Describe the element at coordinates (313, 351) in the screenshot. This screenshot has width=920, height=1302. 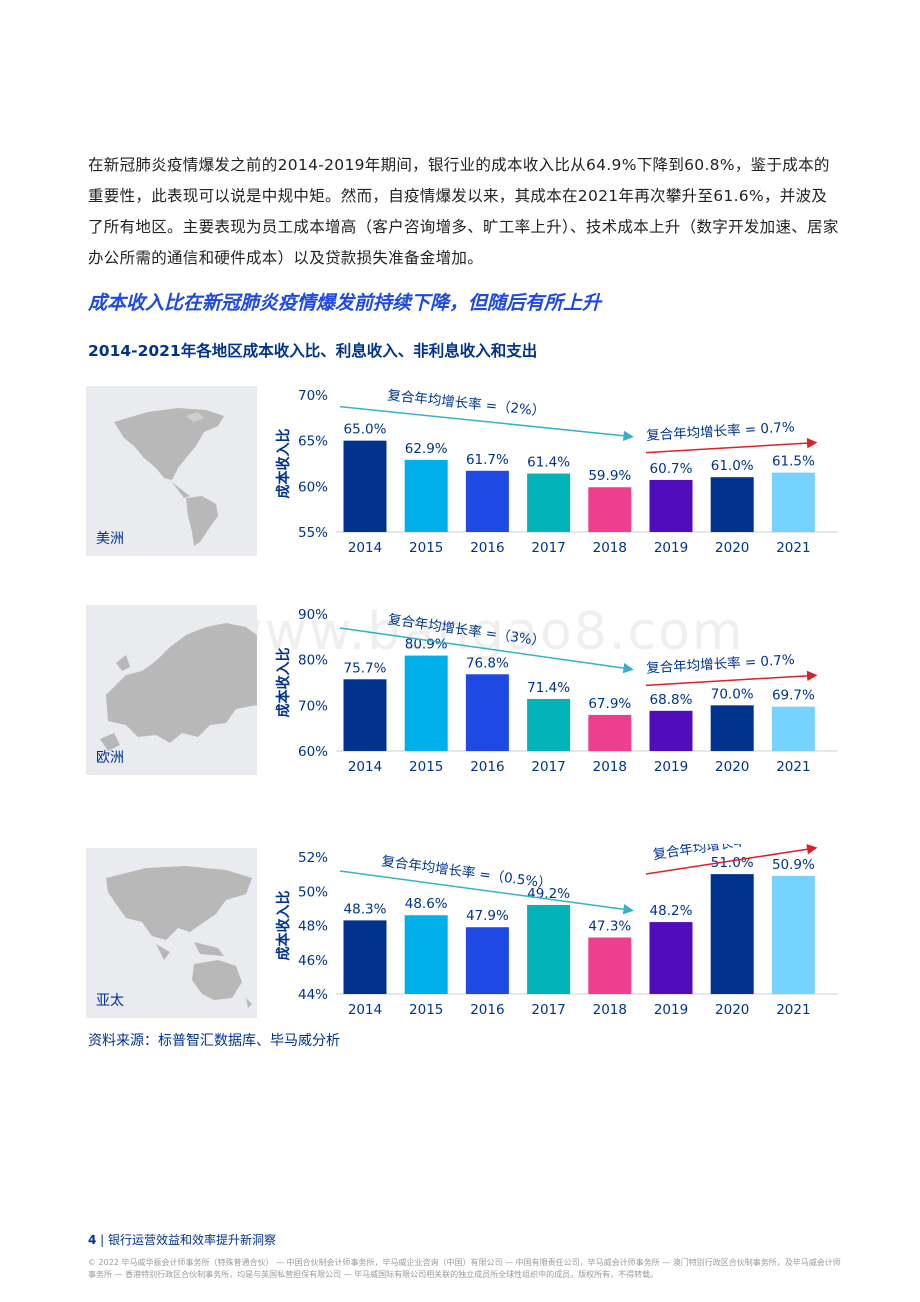
I see `figure-subtitle: 2014-2021年各地区成本收入比、利息收入、非利息收入和支出` at that location.